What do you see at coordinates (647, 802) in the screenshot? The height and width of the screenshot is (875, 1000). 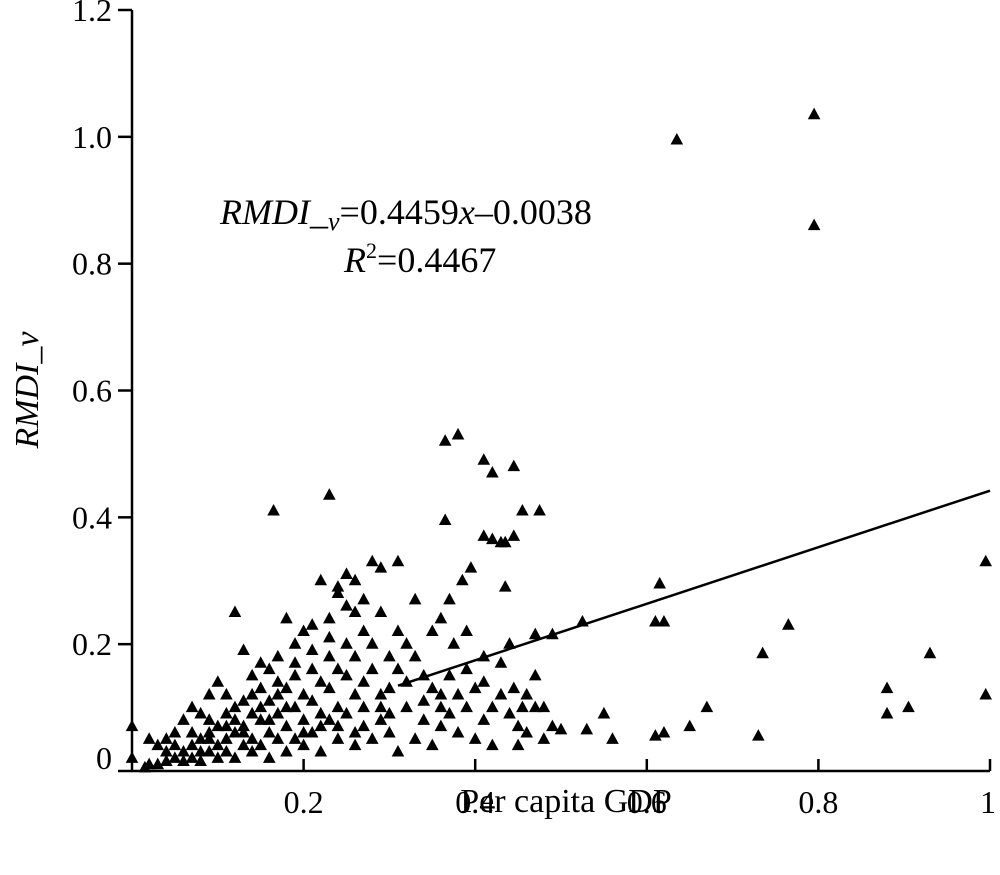 I see `x-tick-label: 0.6` at bounding box center [647, 802].